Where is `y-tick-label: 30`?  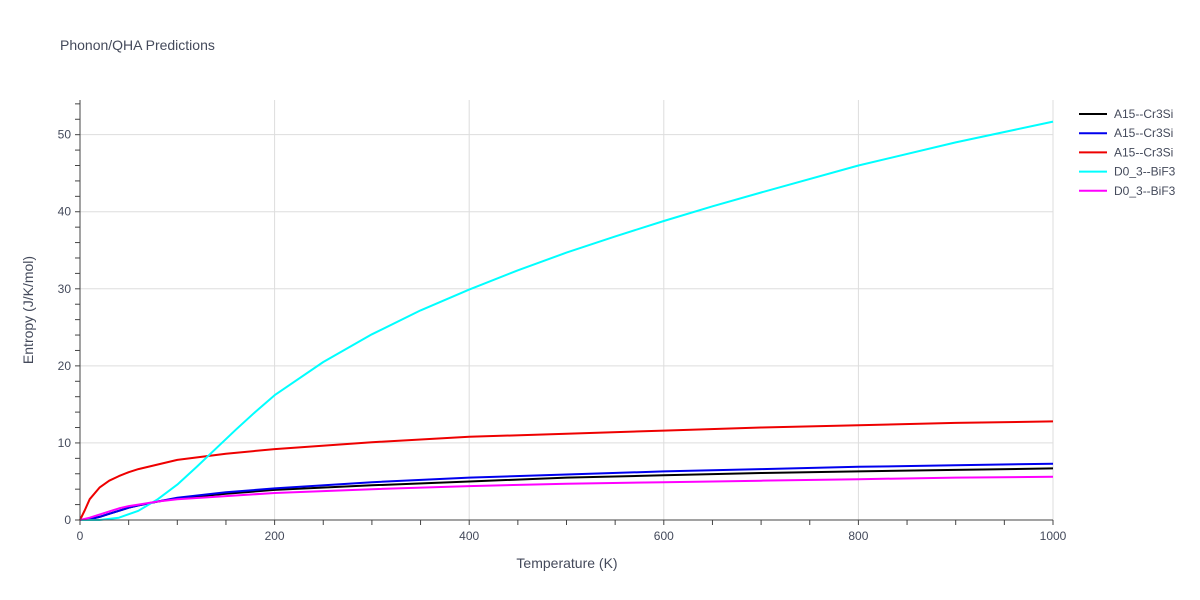
y-tick-label: 30 is located at coordinates (65, 289).